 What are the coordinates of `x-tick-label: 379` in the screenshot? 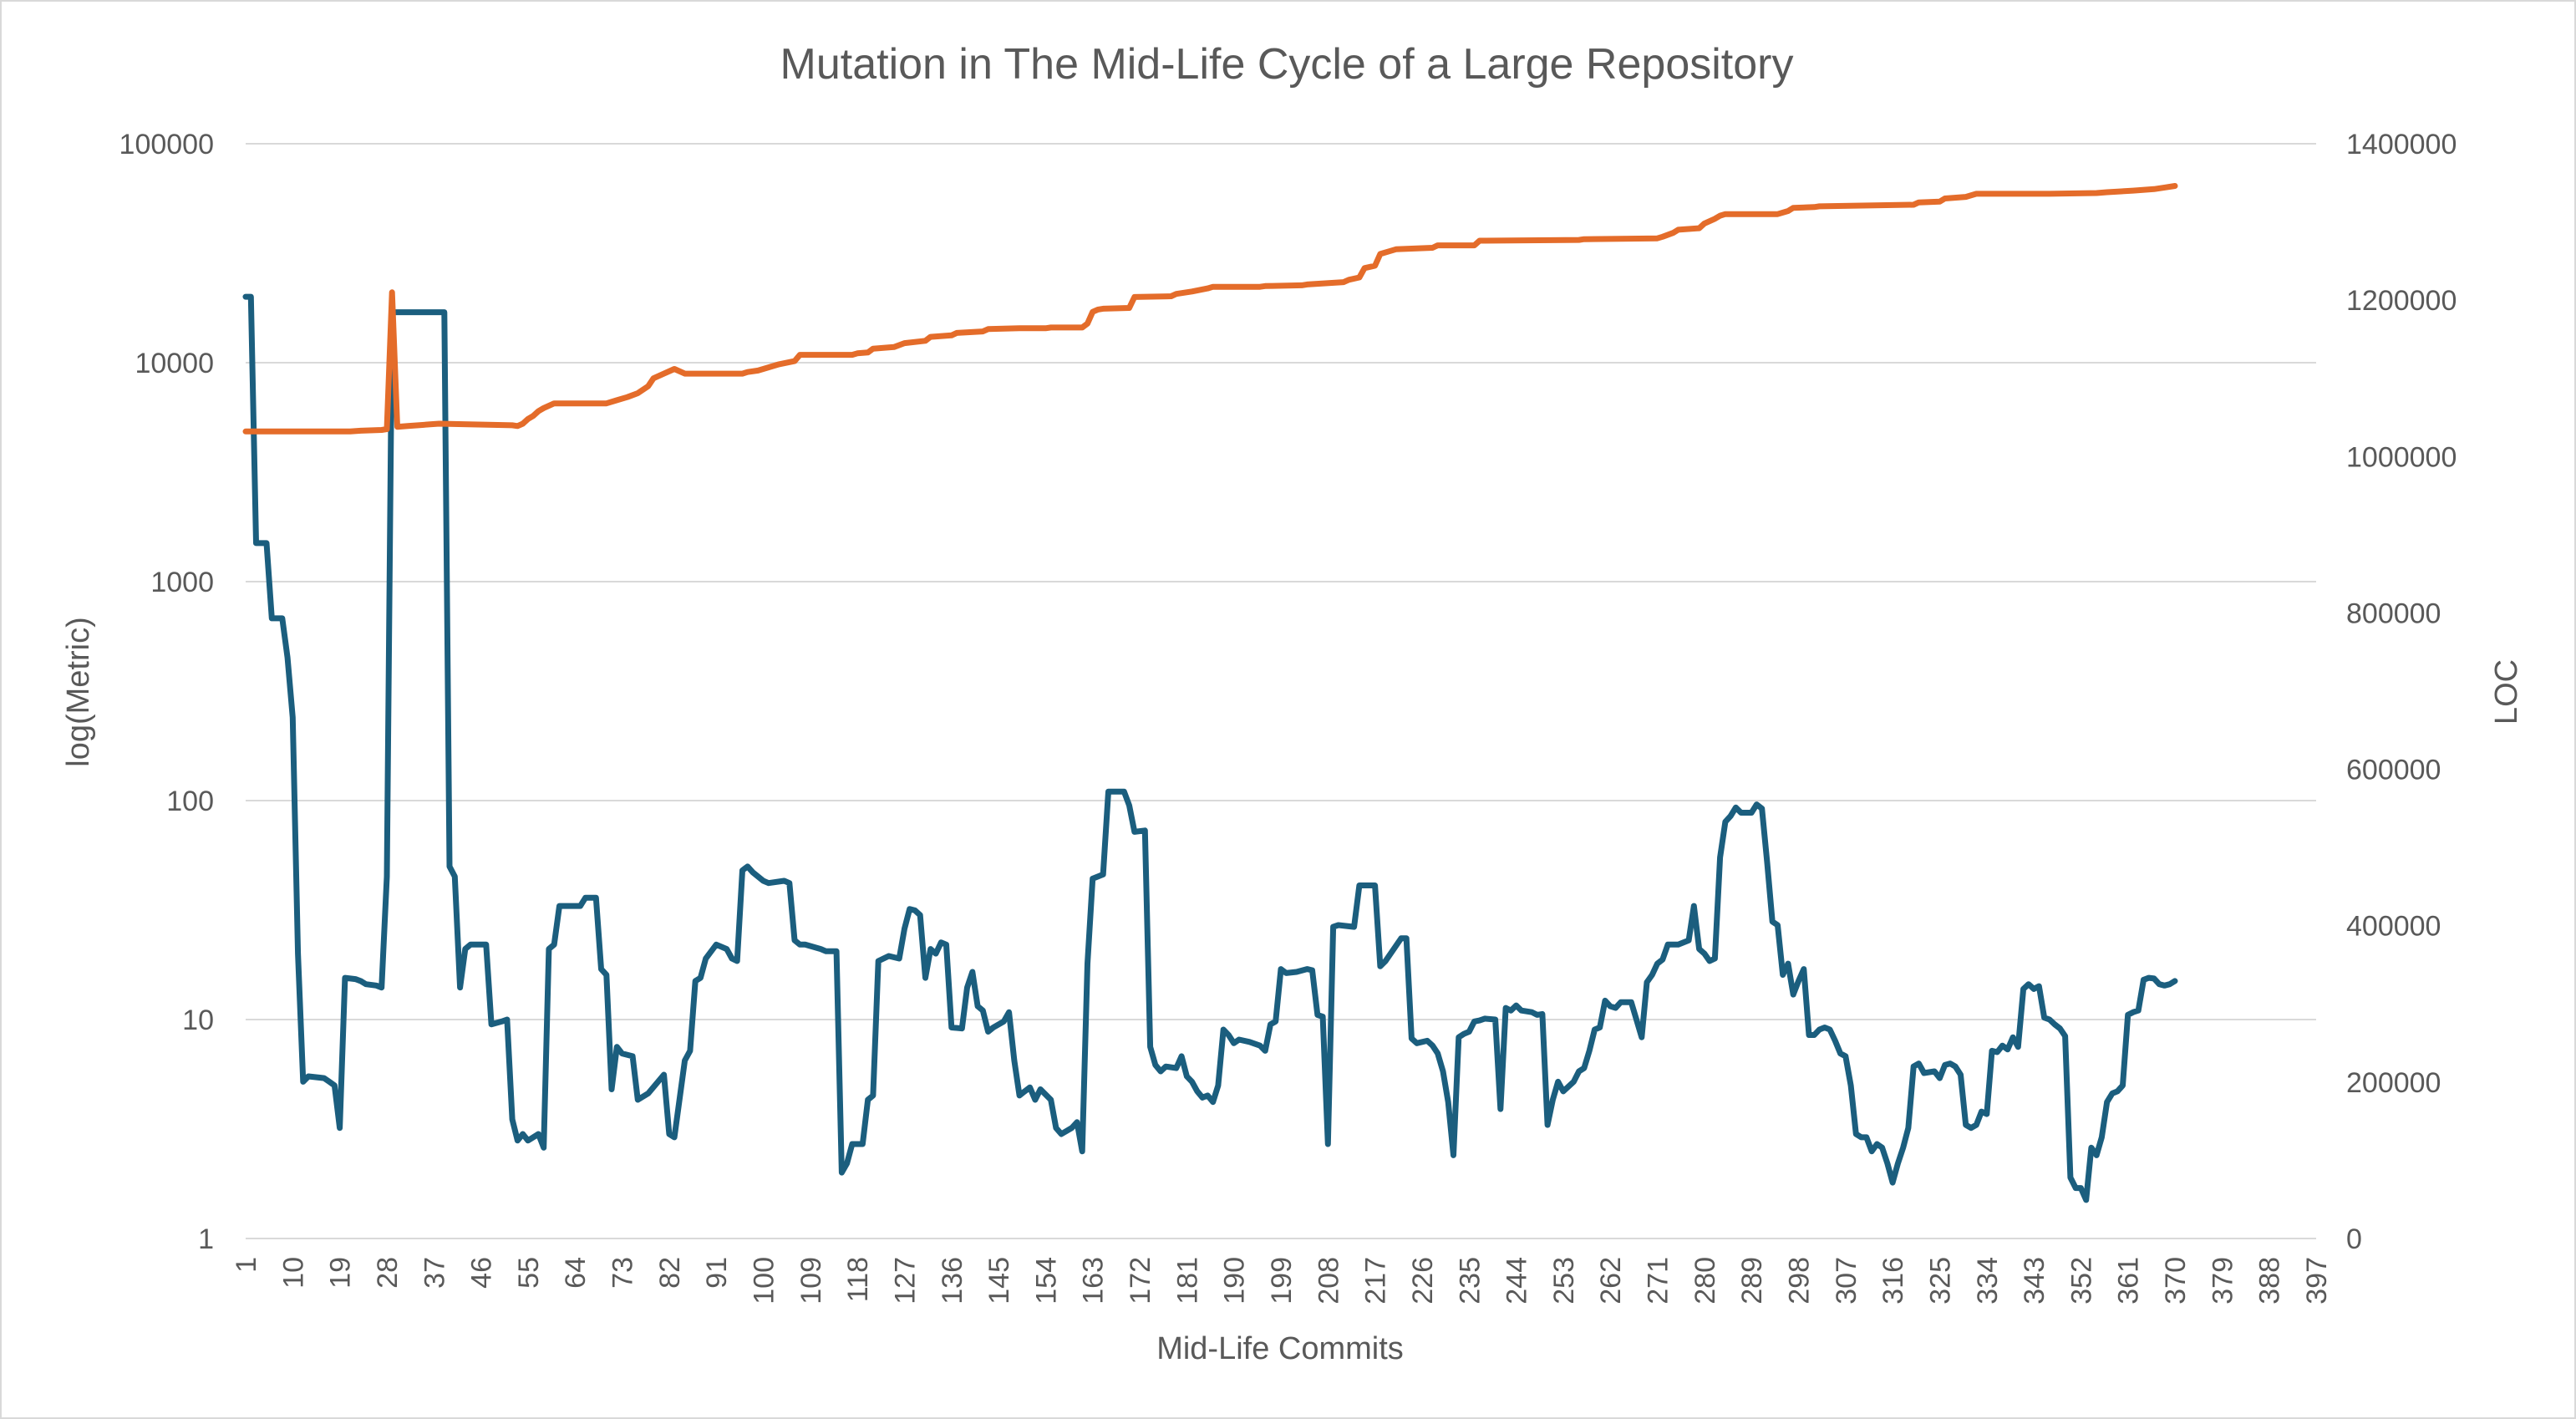 It's located at (2222, 1281).